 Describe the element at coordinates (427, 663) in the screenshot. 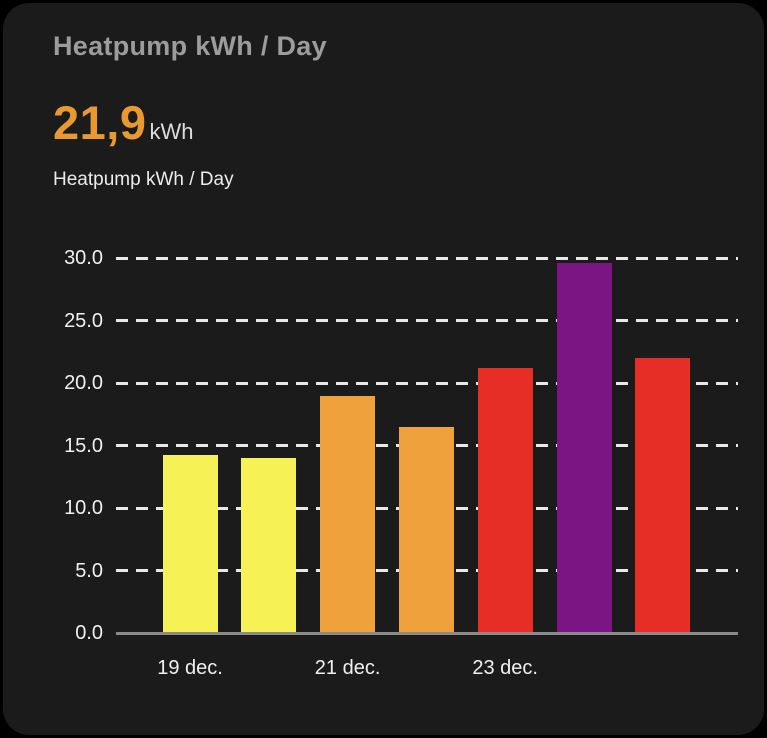

I see `x-axis-labels: 19 dec. 21 dec. 23 dec.` at that location.